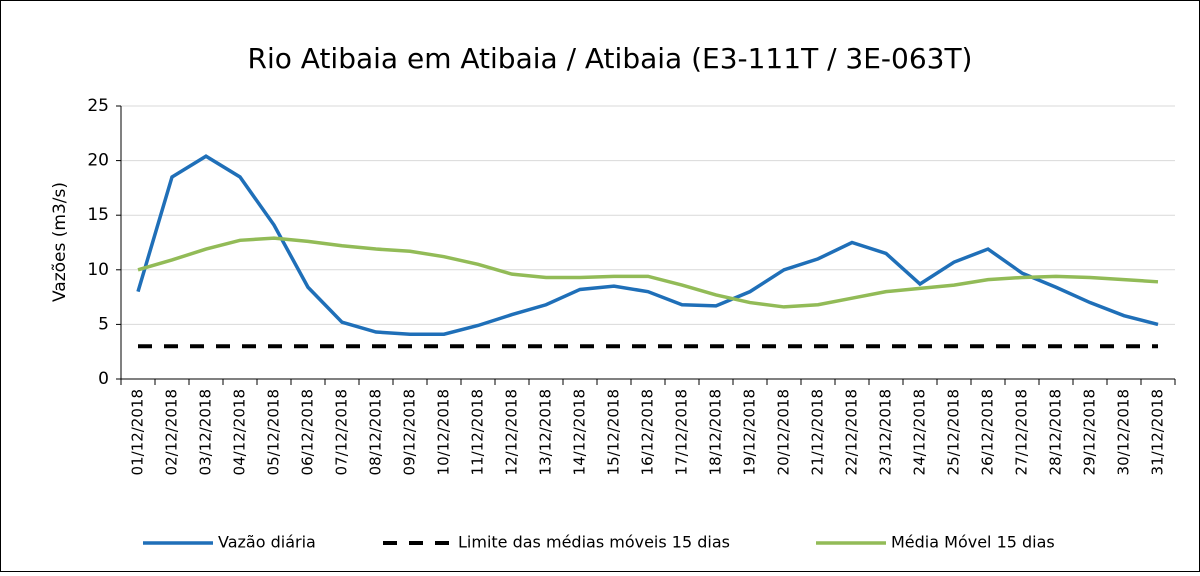 The height and width of the screenshot is (576, 1200). What do you see at coordinates (614, 432) in the screenshot?
I see `x-tick-label: 15/12/2018` at bounding box center [614, 432].